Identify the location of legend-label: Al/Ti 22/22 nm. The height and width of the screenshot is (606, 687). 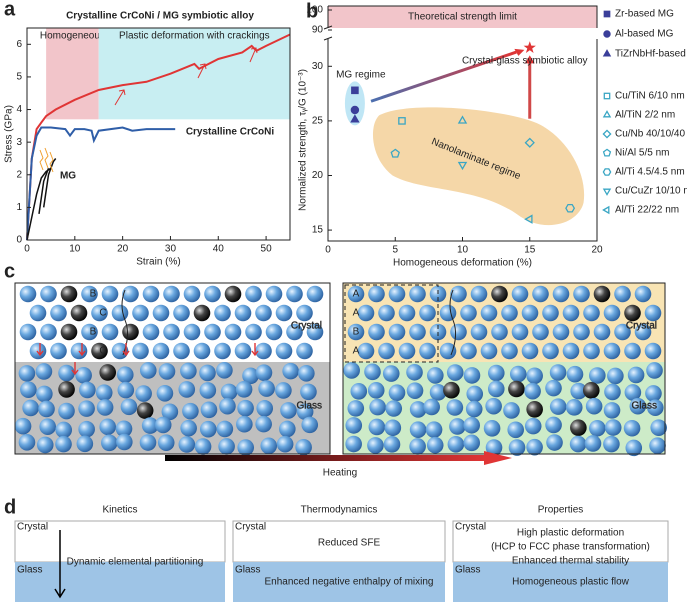
(647, 210).